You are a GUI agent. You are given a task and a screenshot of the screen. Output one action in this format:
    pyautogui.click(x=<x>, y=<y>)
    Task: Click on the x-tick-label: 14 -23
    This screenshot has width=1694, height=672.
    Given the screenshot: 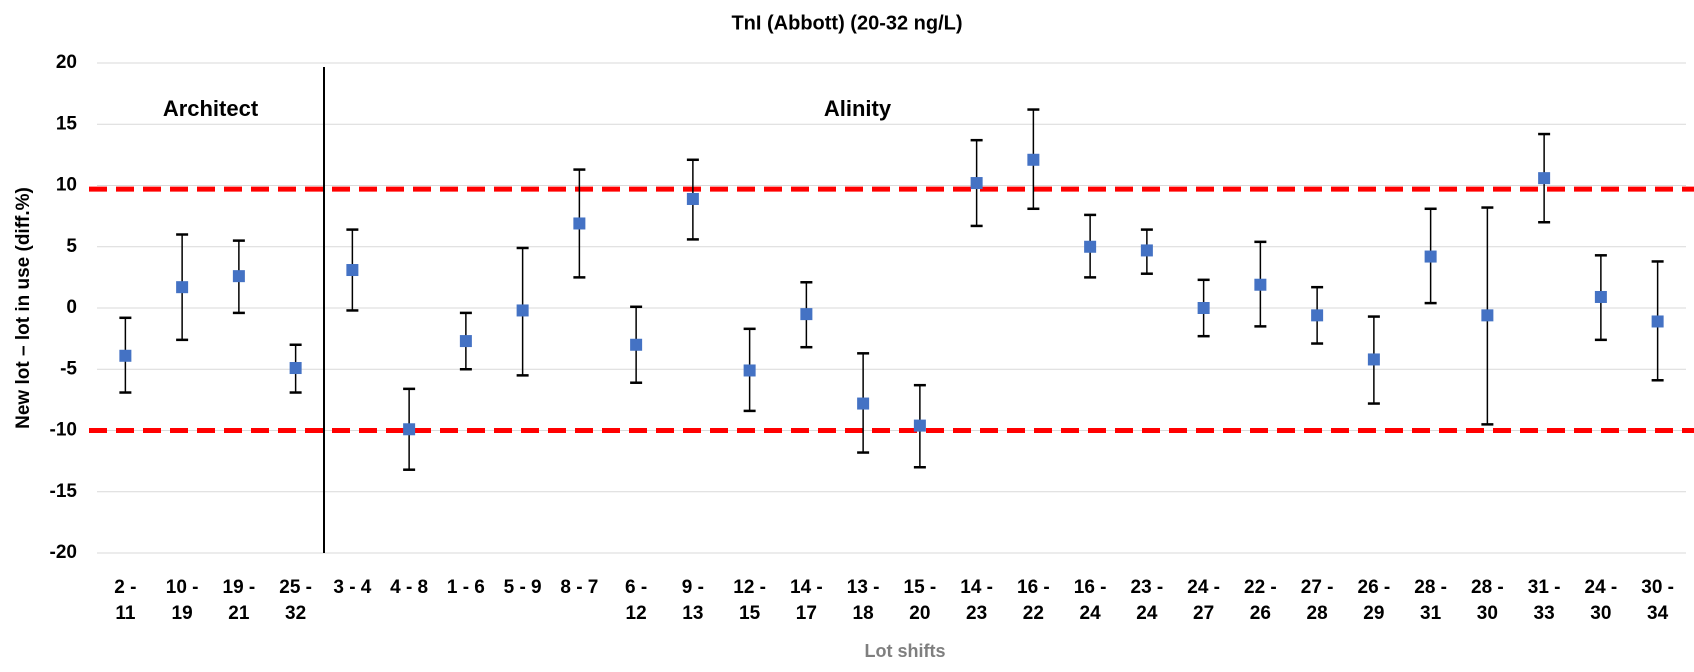 What is the action you would take?
    pyautogui.click(x=976, y=600)
    